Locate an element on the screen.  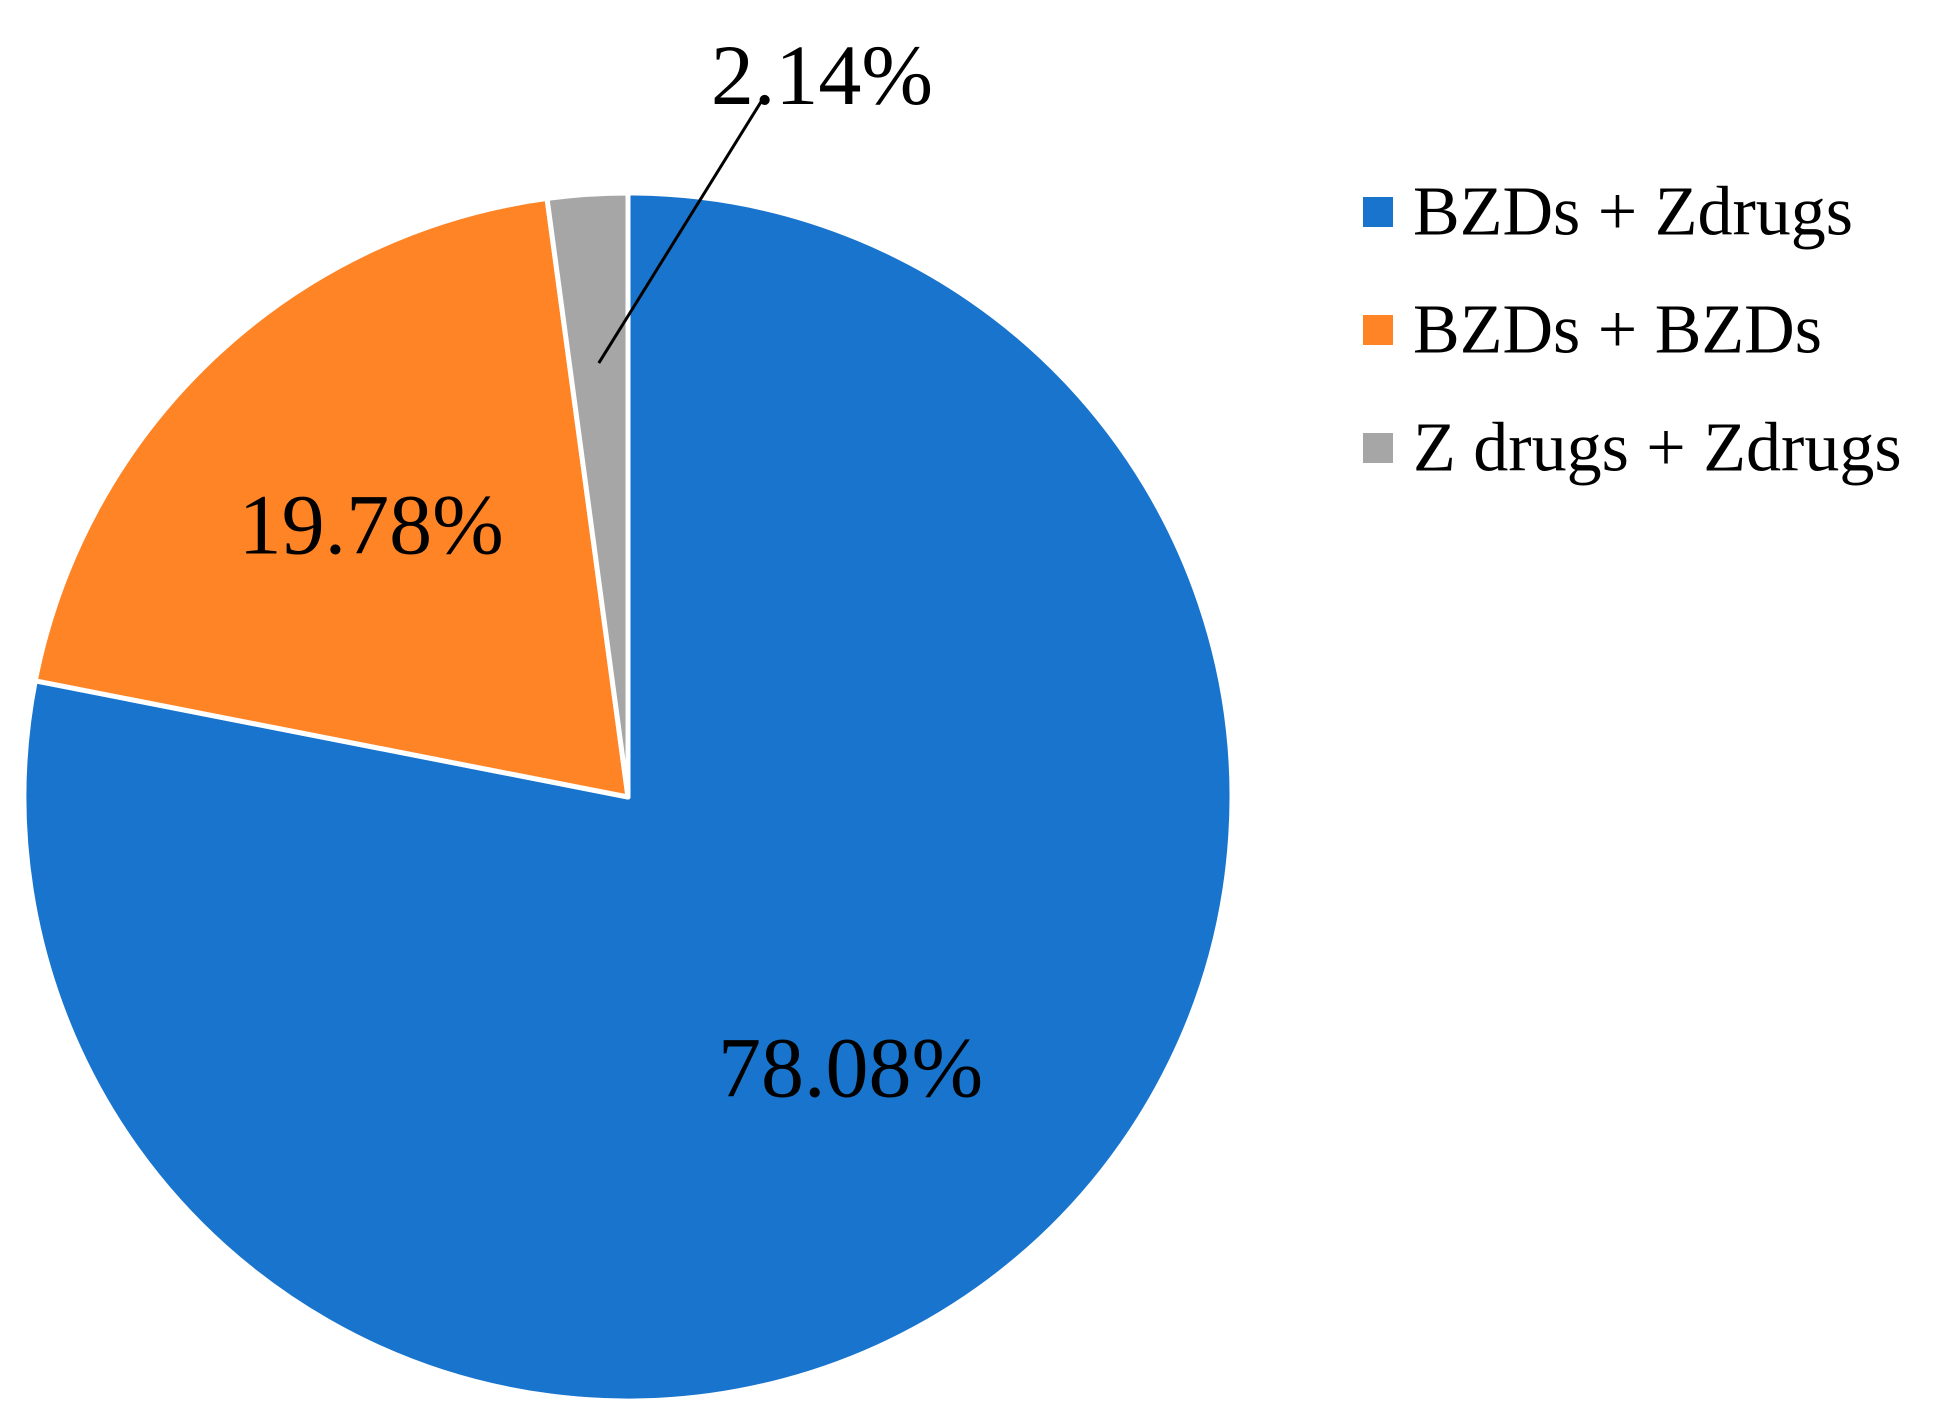
legend-label-1: BZDs + Zdrugs is located at coordinates (1633, 212).